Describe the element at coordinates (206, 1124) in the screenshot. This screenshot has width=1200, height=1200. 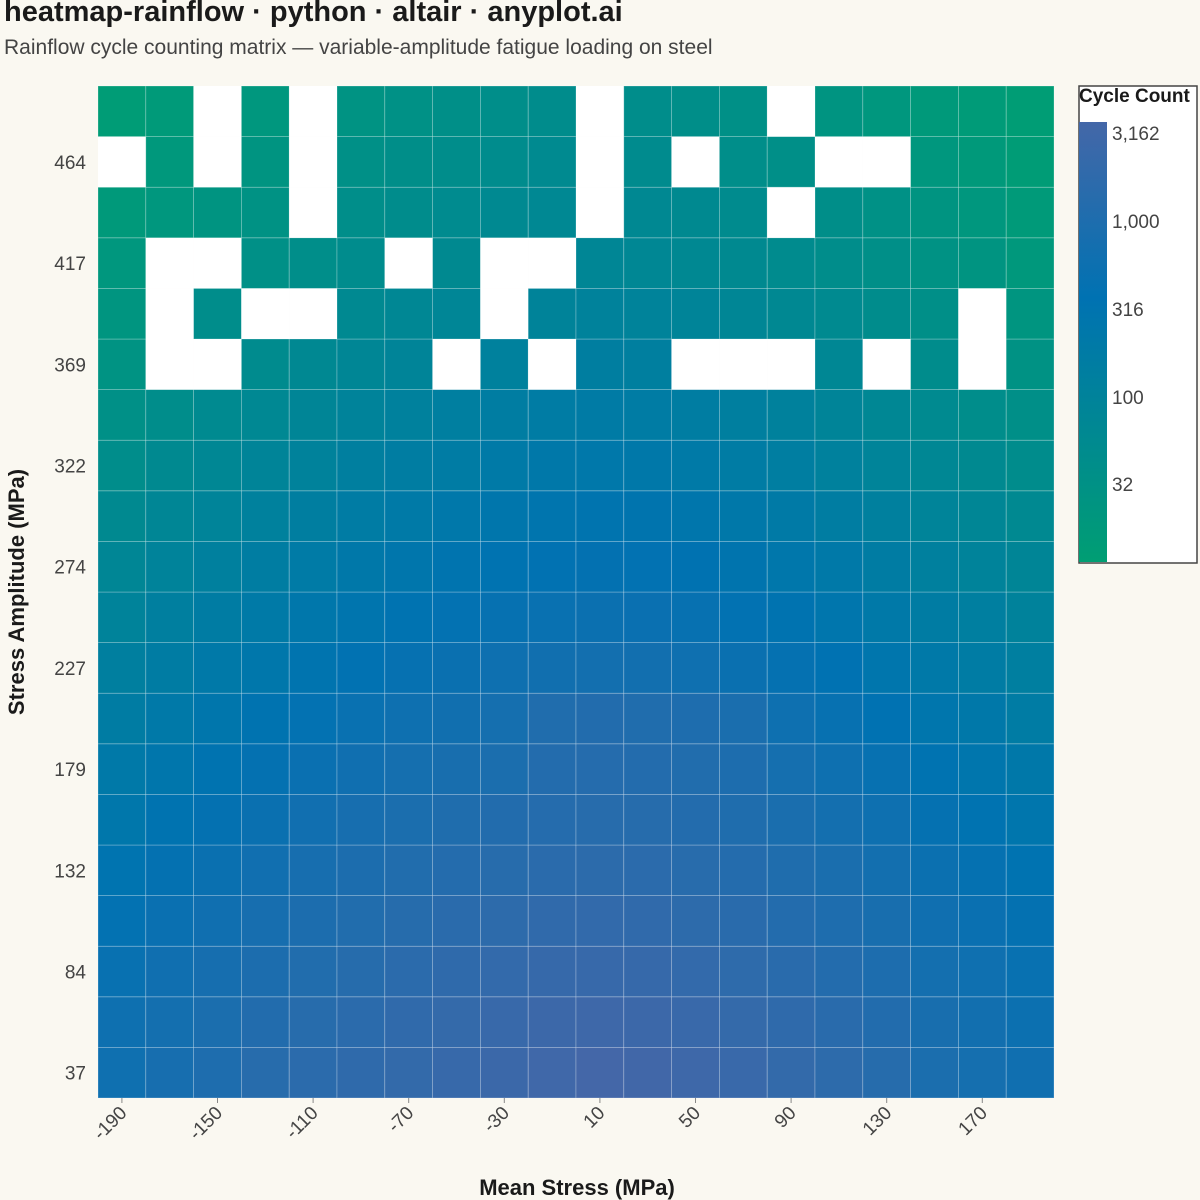
I see `x-tick-label: -150` at that location.